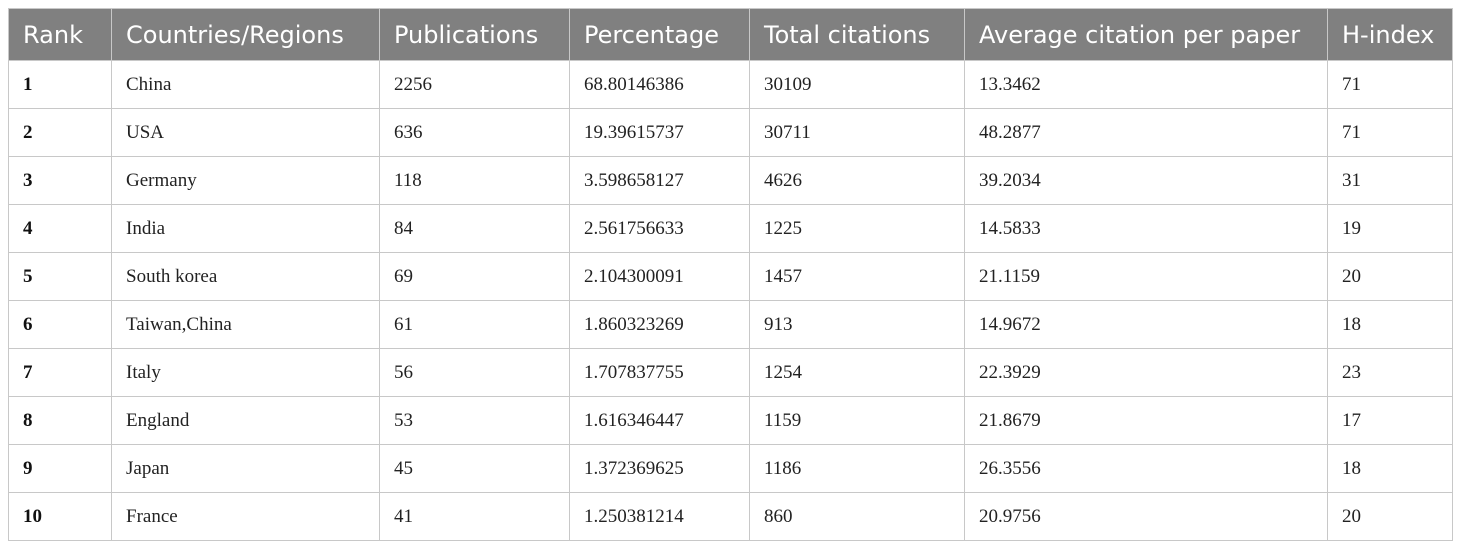 The height and width of the screenshot is (550, 1460). I want to click on cell-percentage: 2.561756633, so click(659, 228).